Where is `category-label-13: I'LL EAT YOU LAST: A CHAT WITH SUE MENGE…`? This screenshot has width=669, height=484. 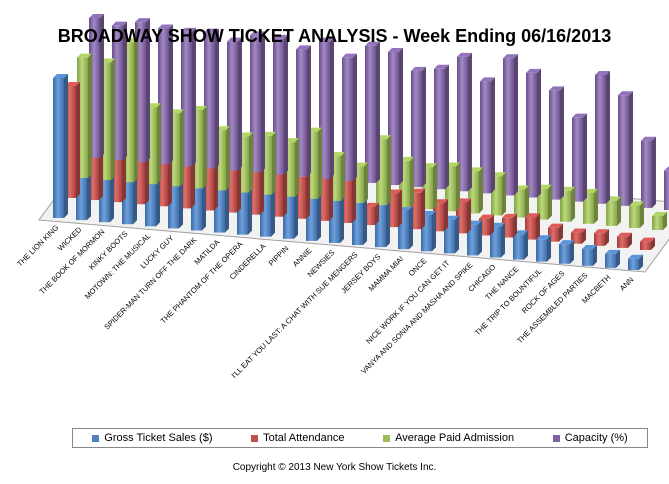
category-label-13: I'LL EAT YOU LAST: A CHAT WITH SUE MENGE… is located at coordinates (295, 315).